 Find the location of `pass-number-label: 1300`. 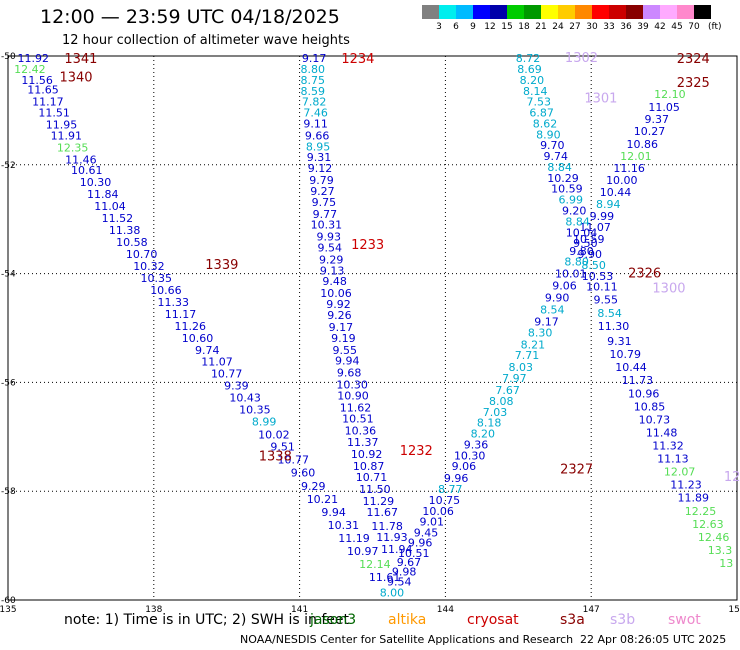

pass-number-label: 1300 is located at coordinates (668, 289).